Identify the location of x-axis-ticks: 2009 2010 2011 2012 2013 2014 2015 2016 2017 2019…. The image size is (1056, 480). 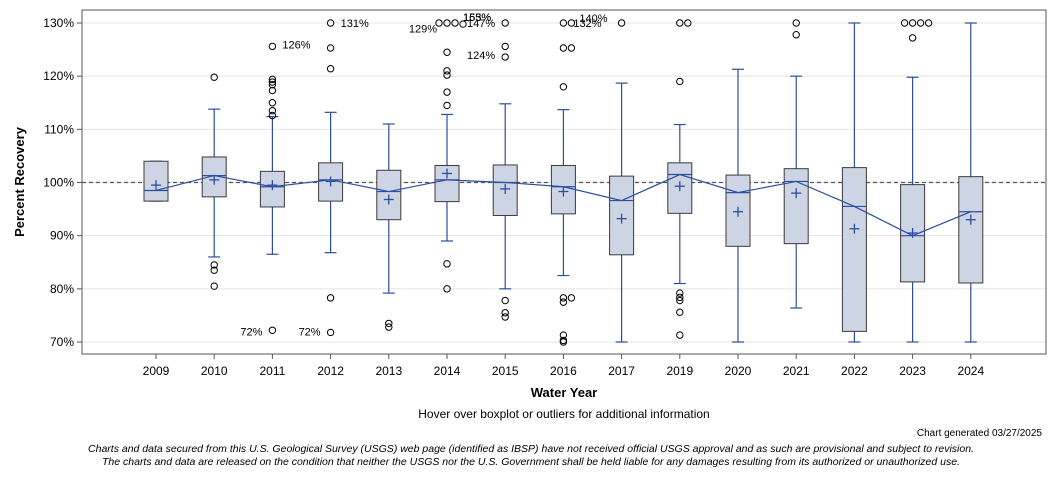
(563, 366).